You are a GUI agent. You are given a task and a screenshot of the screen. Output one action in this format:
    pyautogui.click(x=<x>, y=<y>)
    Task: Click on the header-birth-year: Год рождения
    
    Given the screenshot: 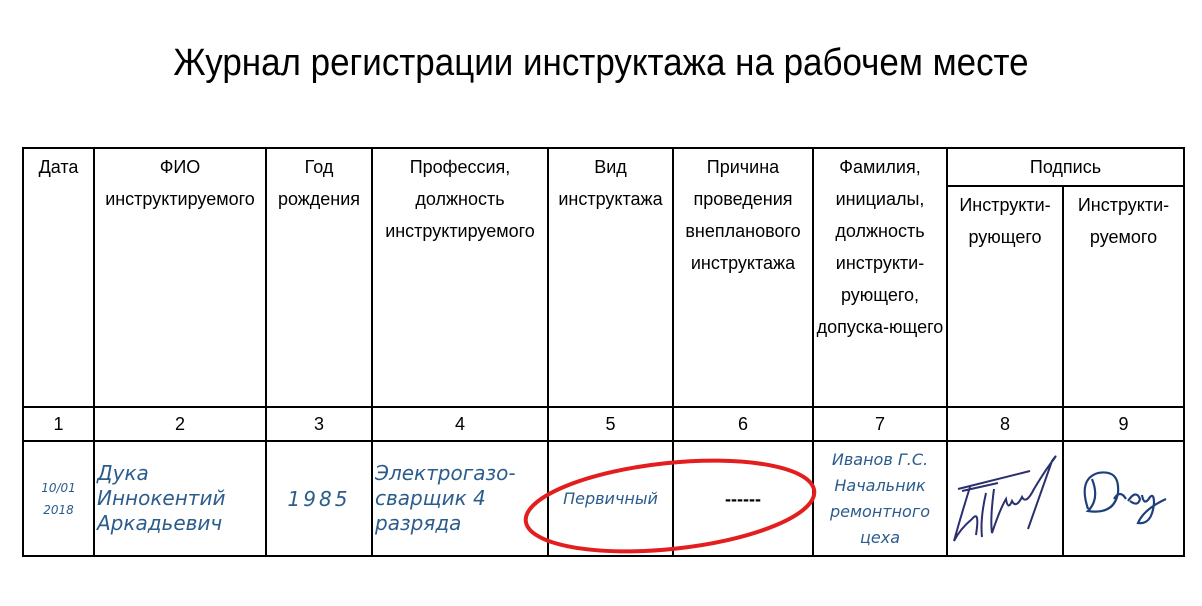 What is the action you would take?
    pyautogui.click(x=319, y=277)
    